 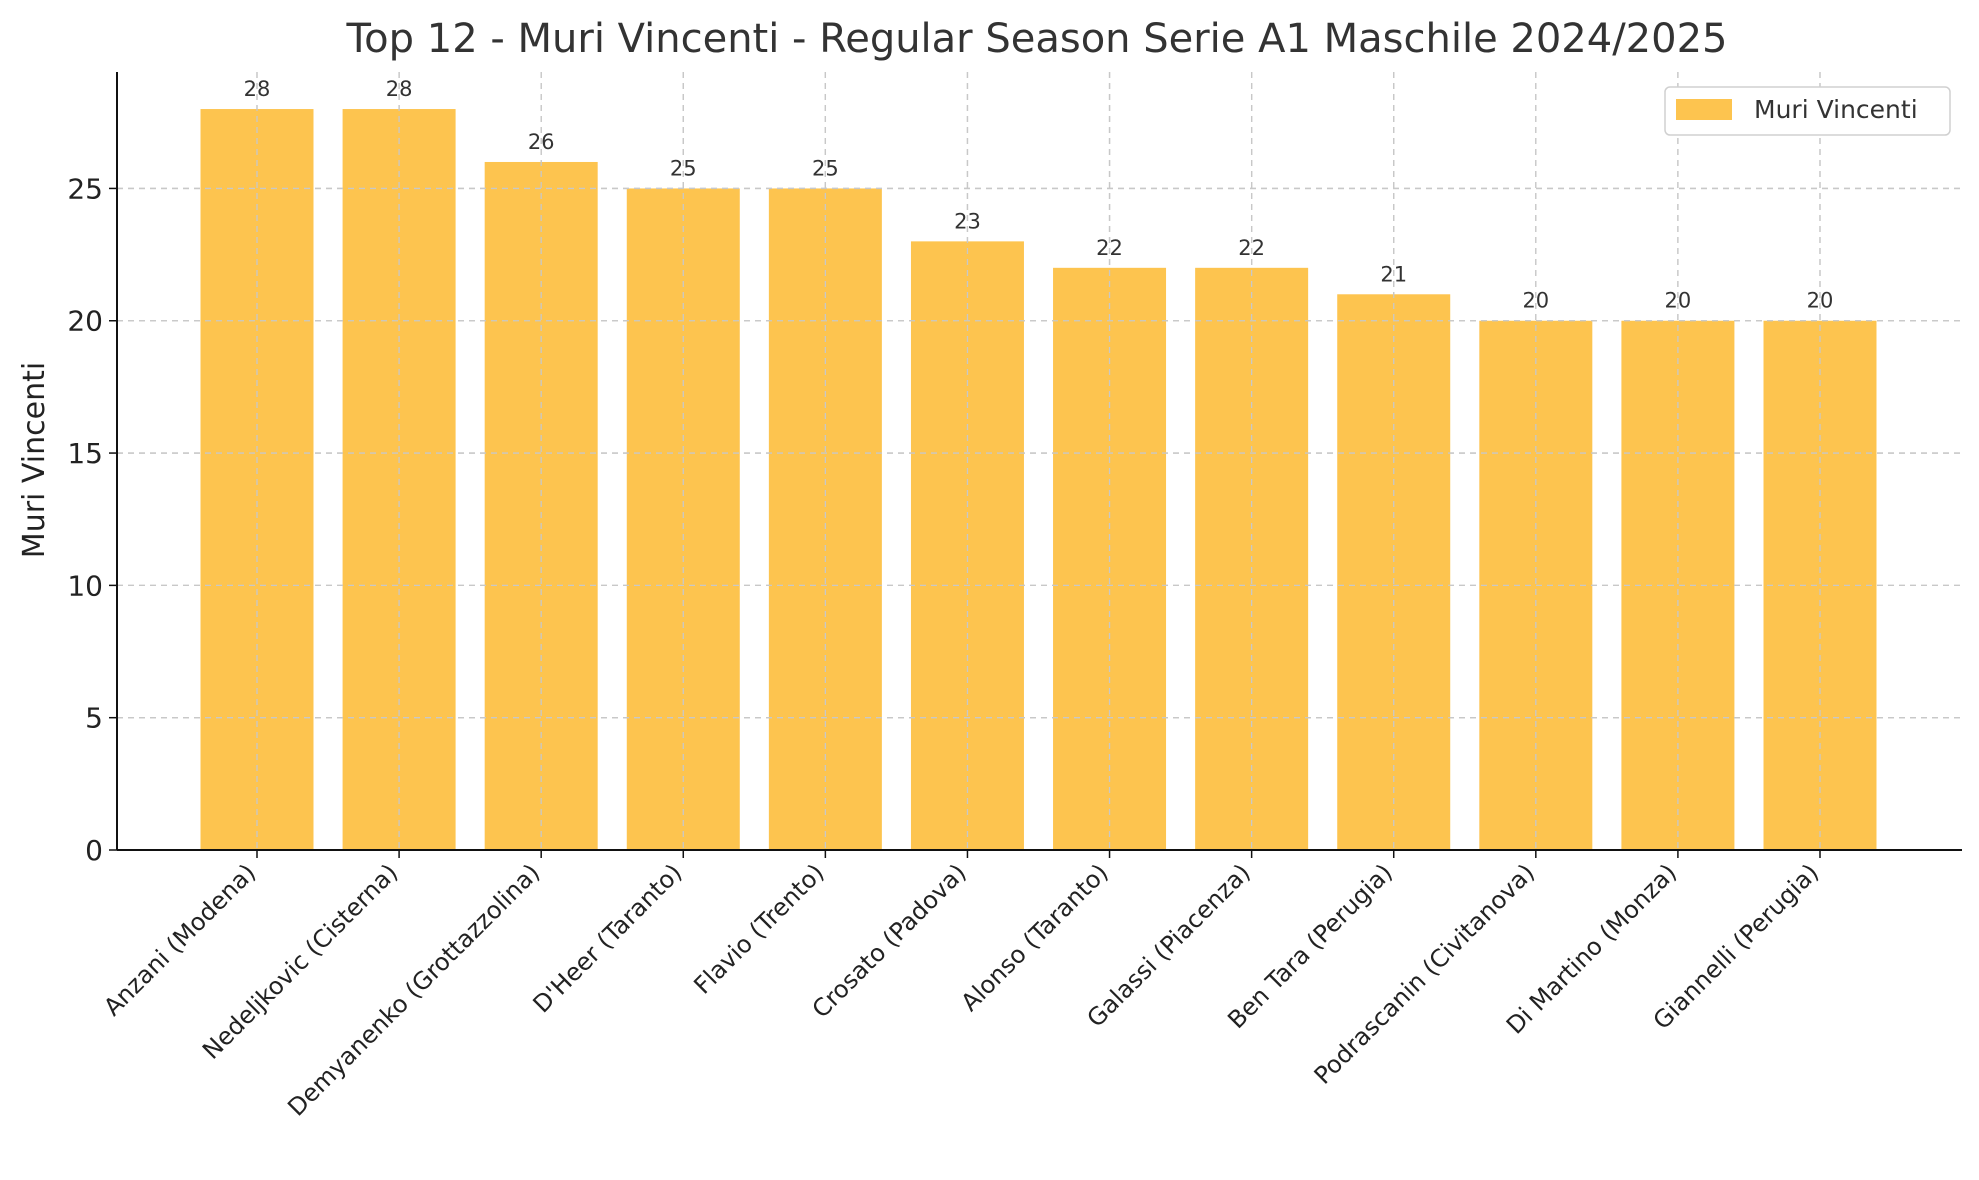 I want to click on bar-value-label: 26, so click(x=541, y=142).